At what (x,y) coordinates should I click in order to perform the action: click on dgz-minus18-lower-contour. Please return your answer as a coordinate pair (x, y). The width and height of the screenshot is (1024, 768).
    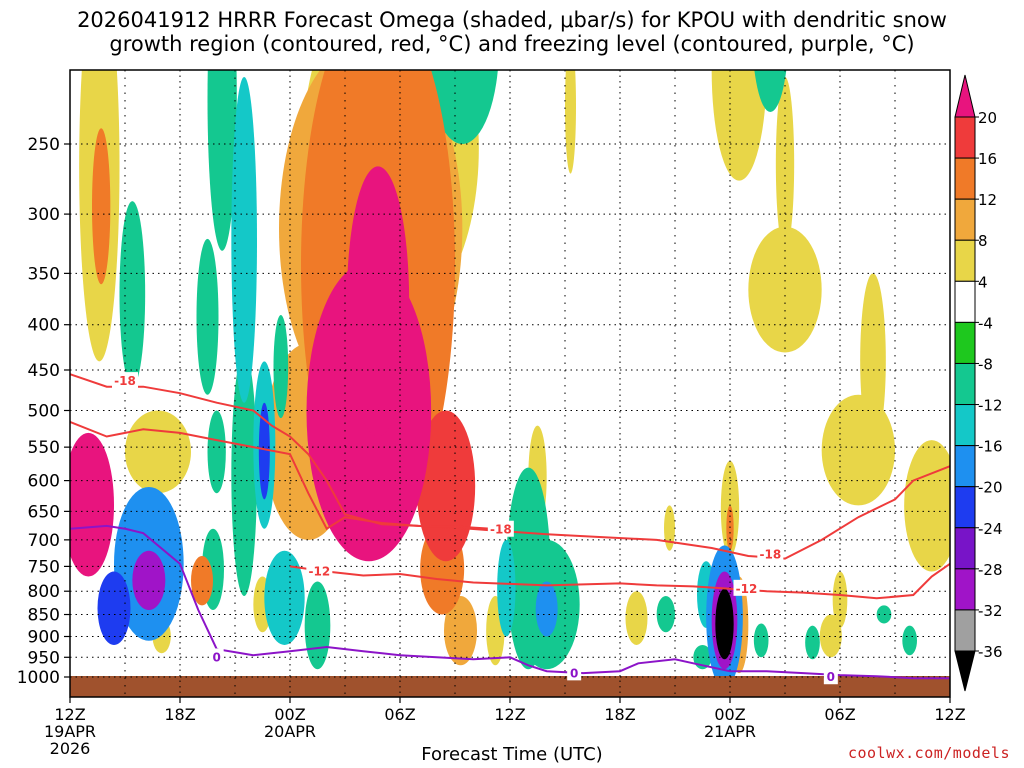
    Looking at the image, I should click on (290, 477).